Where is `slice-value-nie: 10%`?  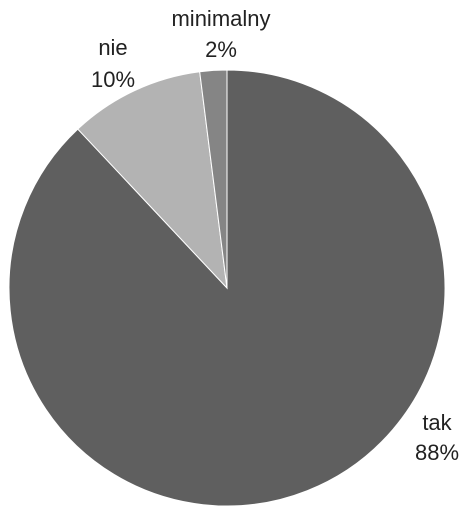
slice-value-nie: 10% is located at coordinates (113, 79).